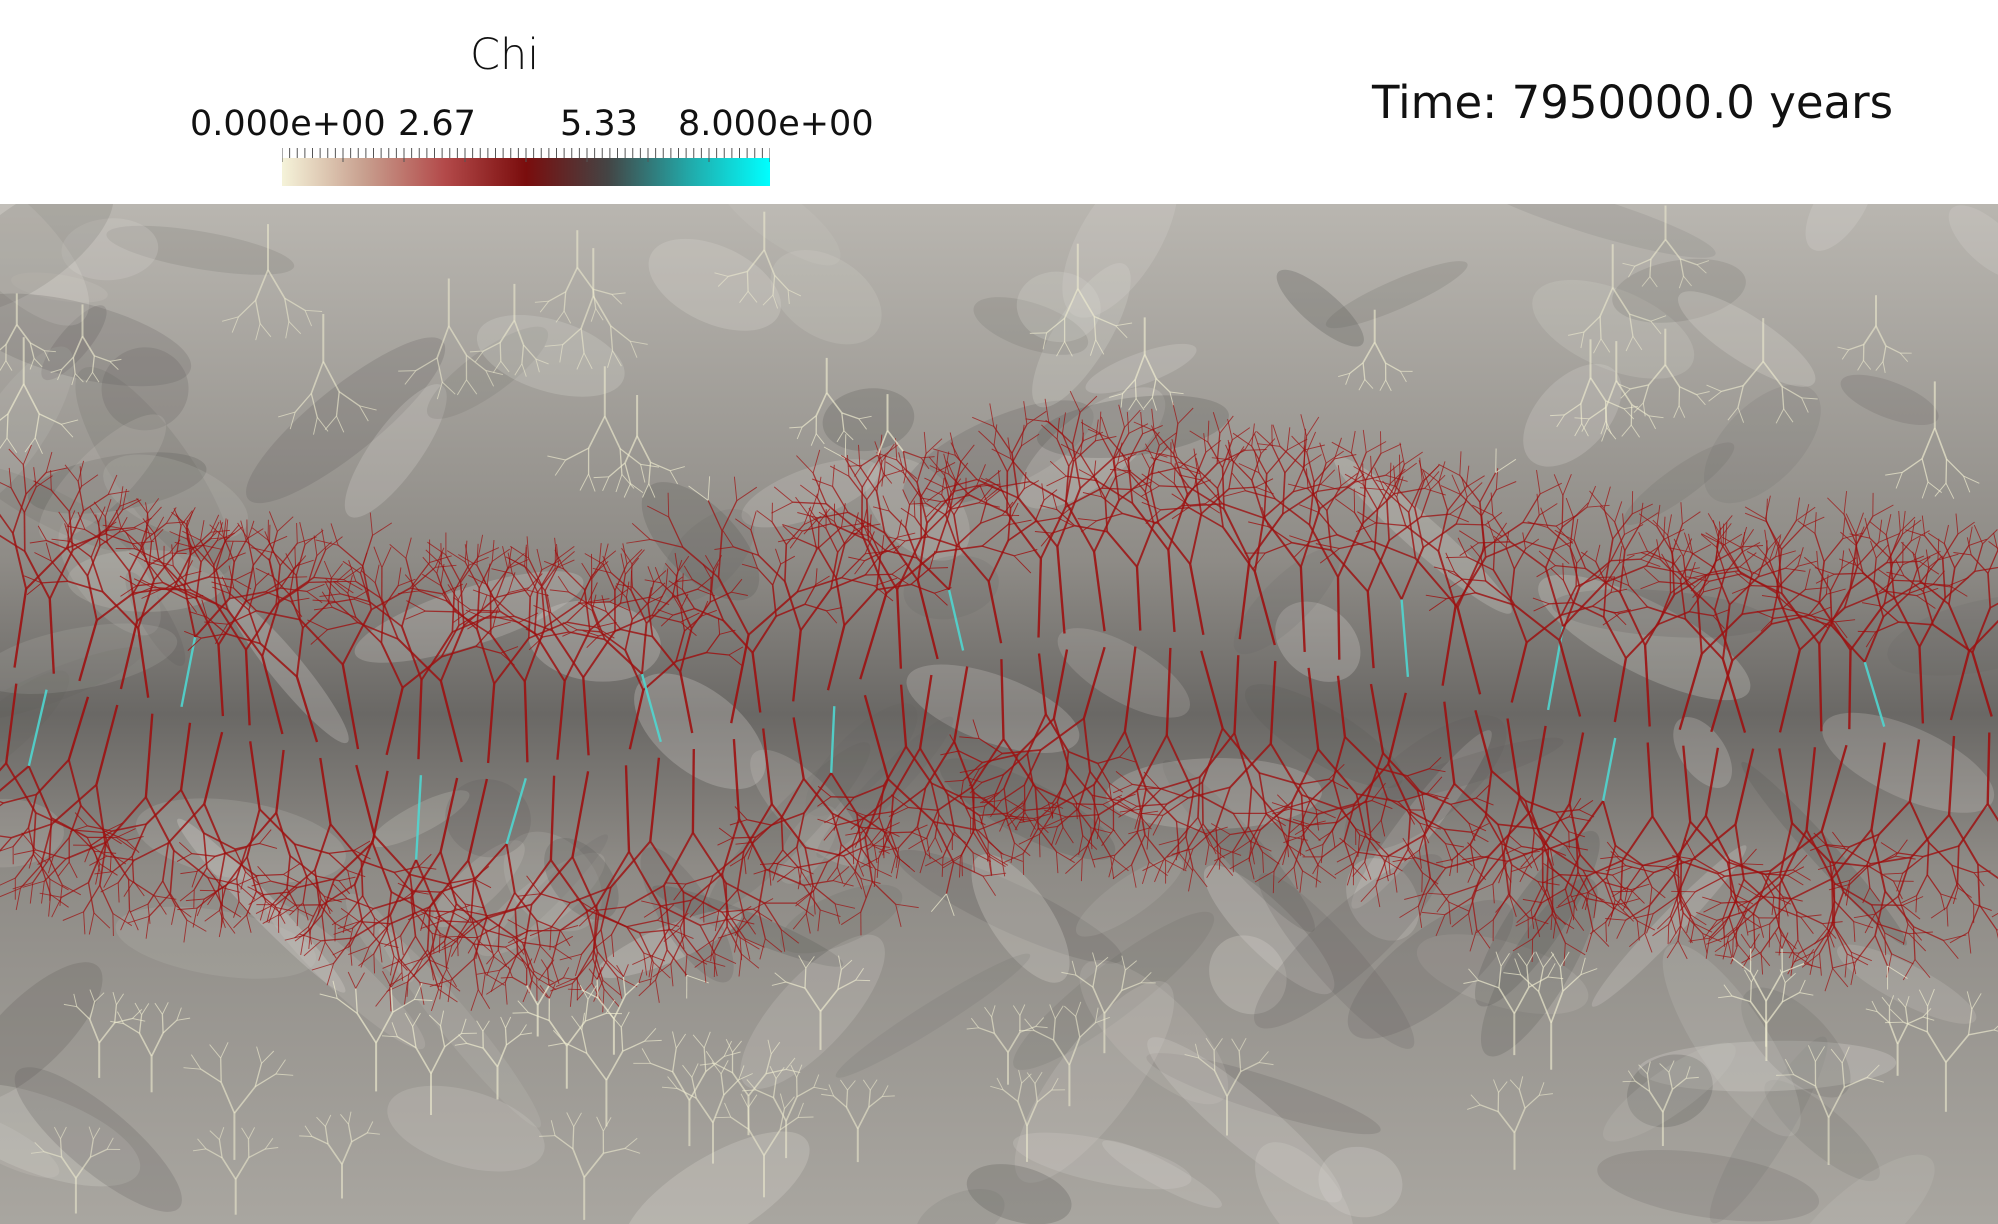 The width and height of the screenshot is (1998, 1224). I want to click on colorbar-tick-marks, so click(526, 155).